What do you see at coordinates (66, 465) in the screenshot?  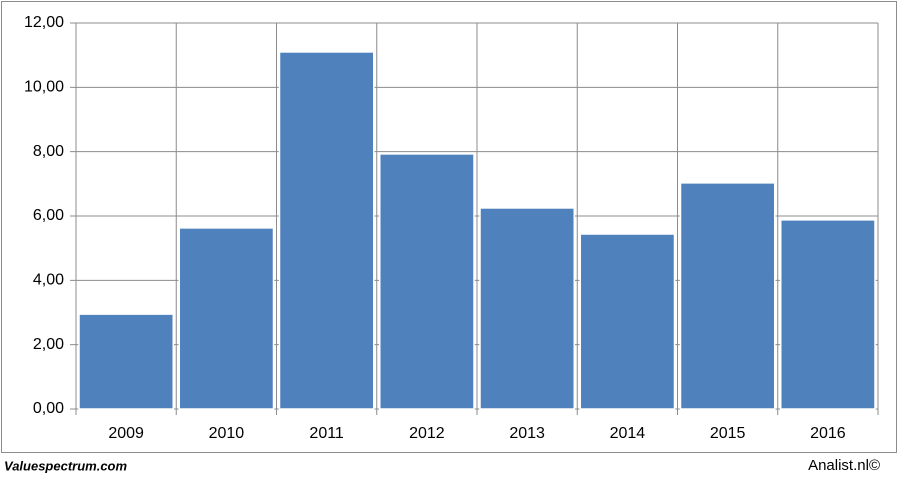 I see `source-left: Valuespectrum.com` at bounding box center [66, 465].